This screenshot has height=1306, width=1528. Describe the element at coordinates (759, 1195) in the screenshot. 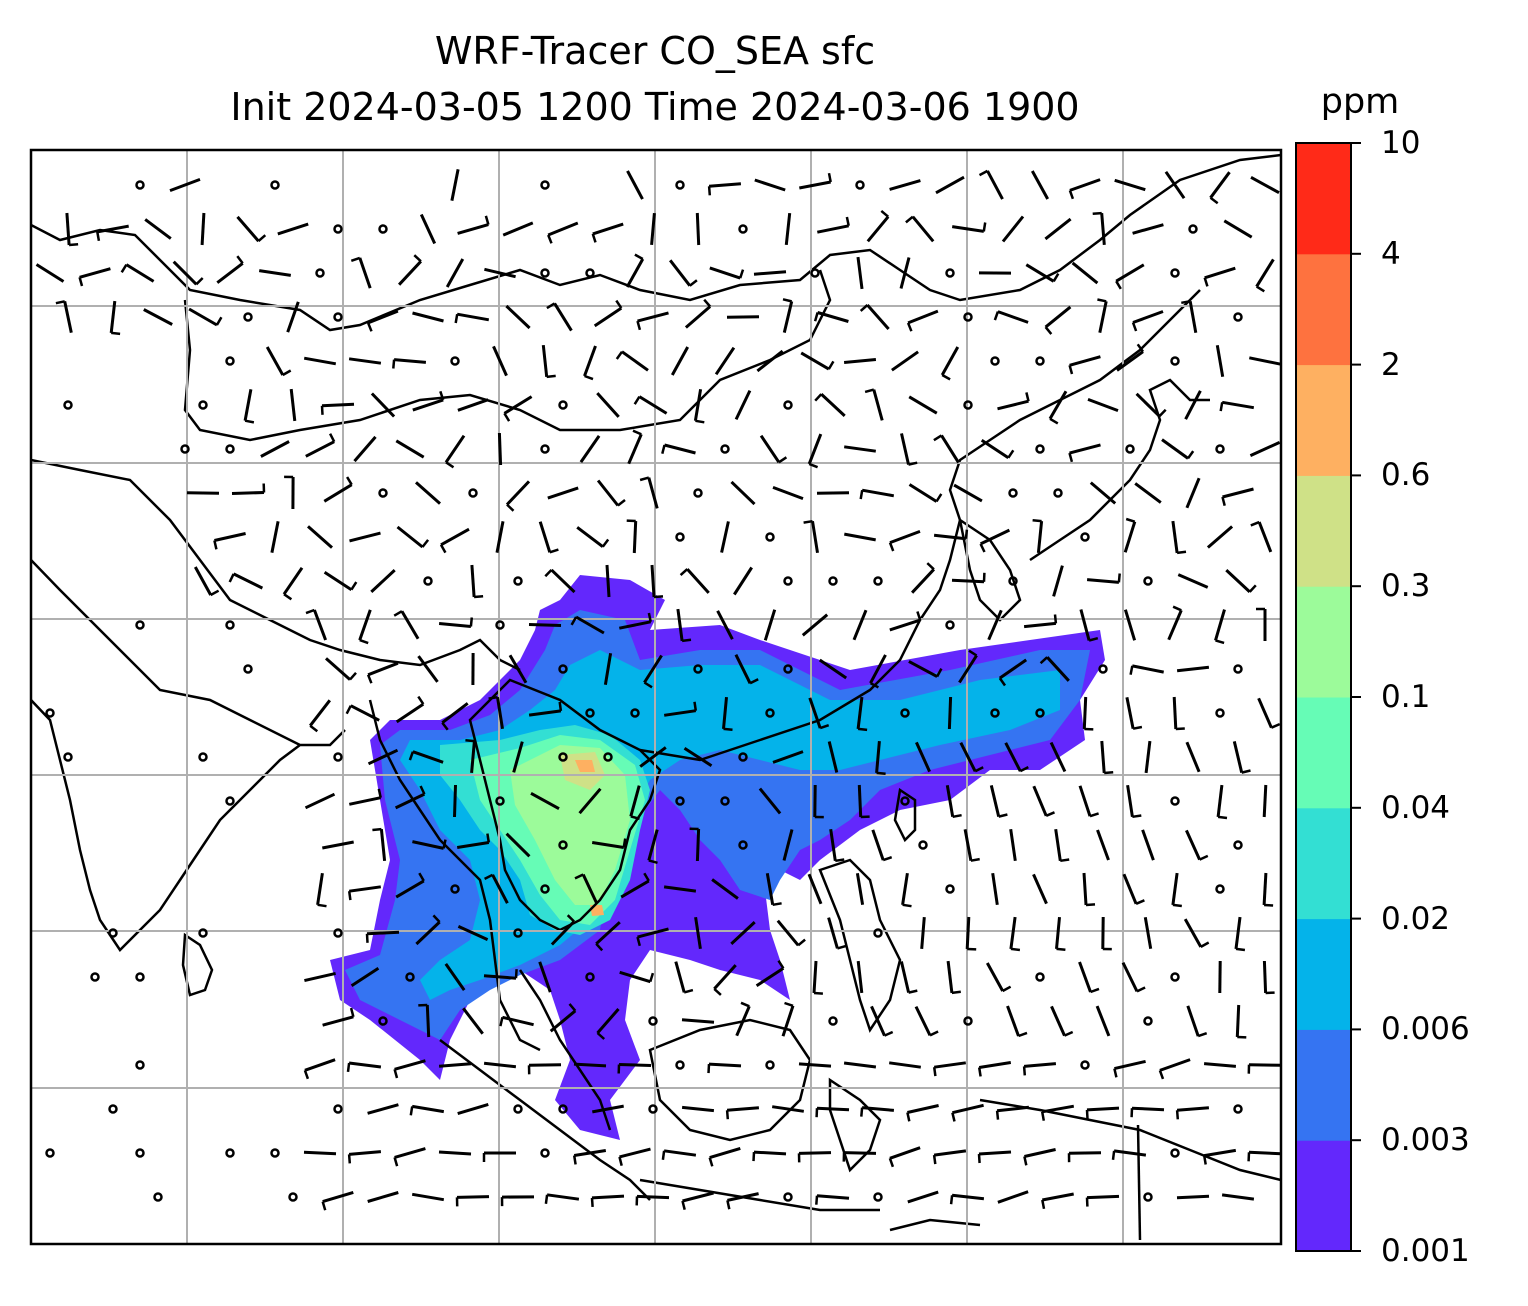

I see `java` at that location.